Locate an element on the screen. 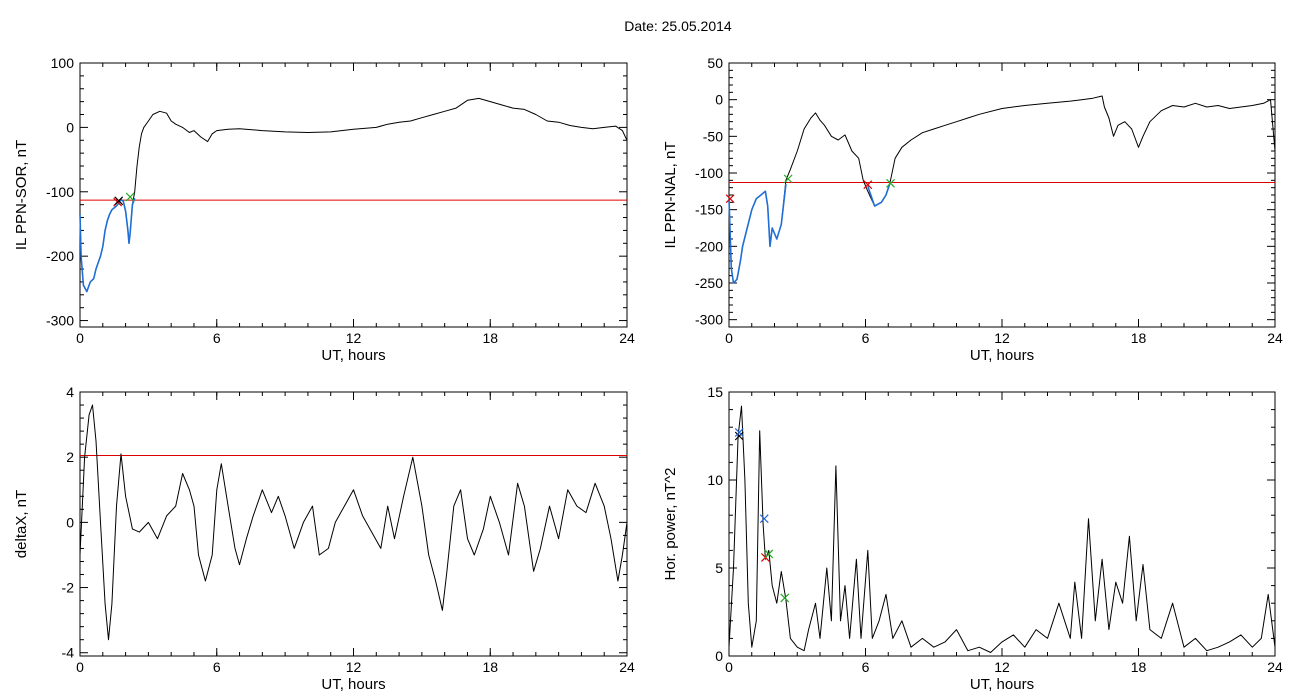 The width and height of the screenshot is (1300, 700). y-tick-label-1: 5 is located at coordinates (719, 568).